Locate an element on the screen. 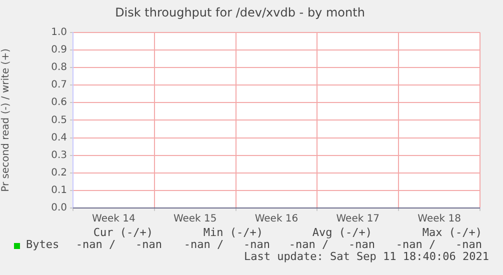 The width and height of the screenshot is (503, 275). chart-title: Disk throughput for /dev/xvdb - by month is located at coordinates (240, 12).